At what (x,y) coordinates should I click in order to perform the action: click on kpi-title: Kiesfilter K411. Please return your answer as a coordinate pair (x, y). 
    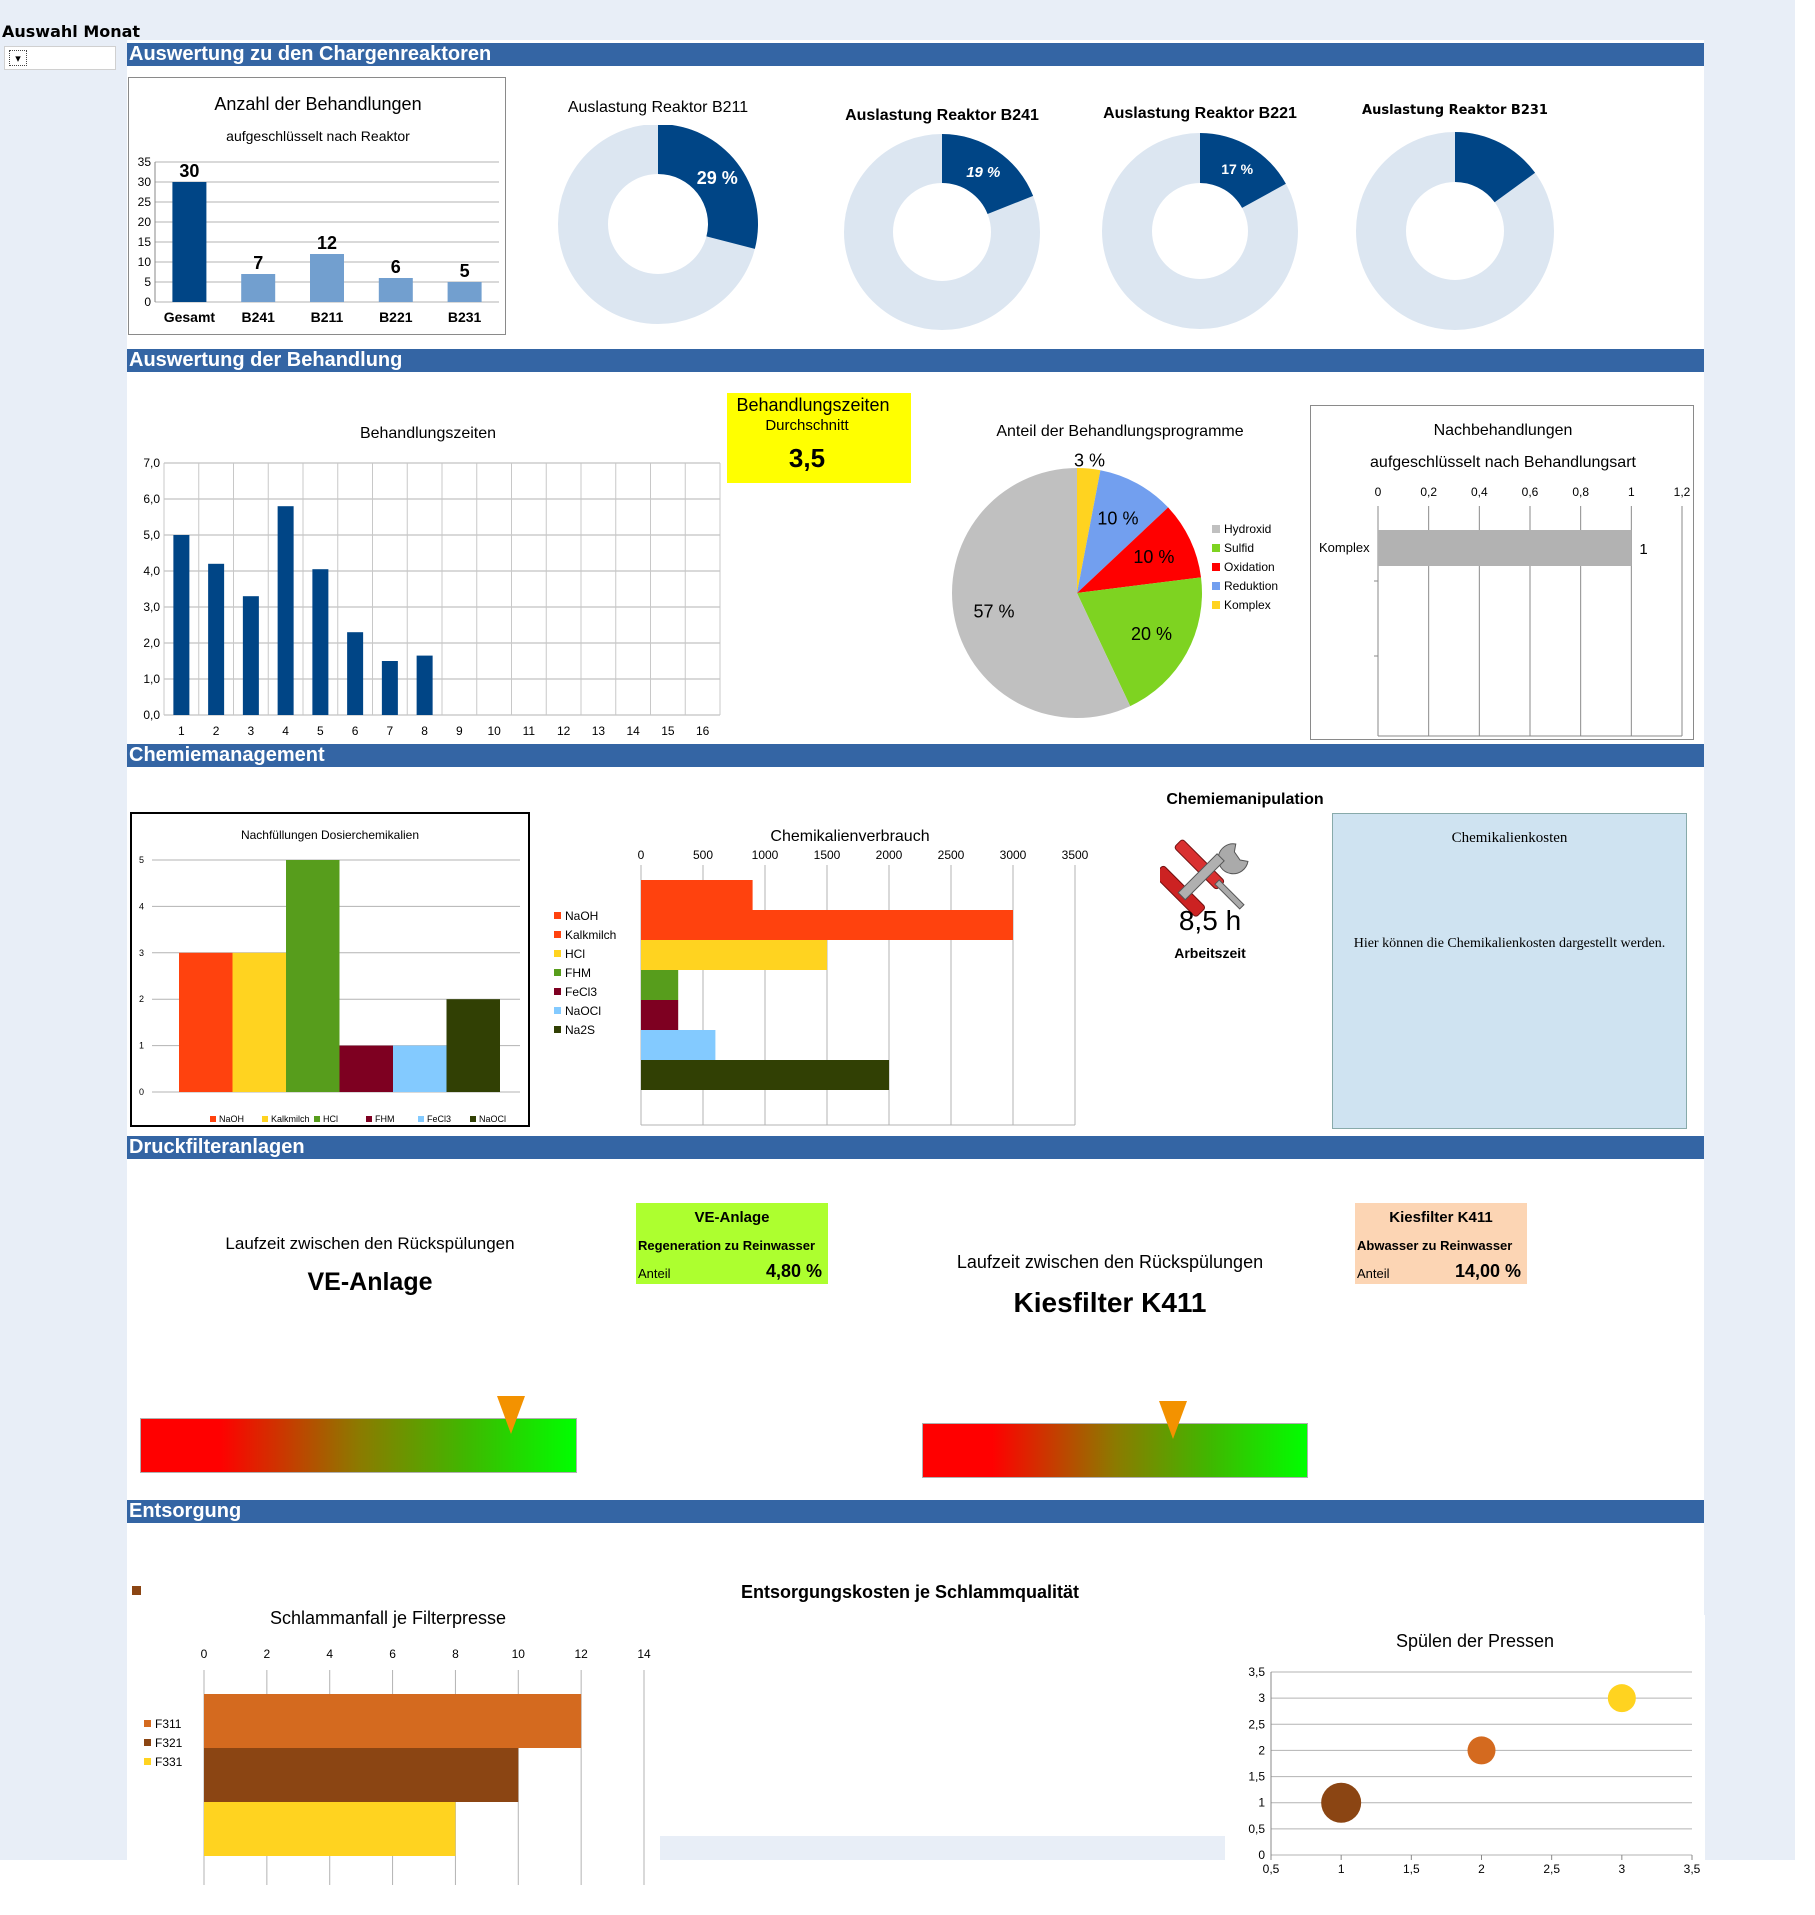
    Looking at the image, I should click on (1441, 1217).